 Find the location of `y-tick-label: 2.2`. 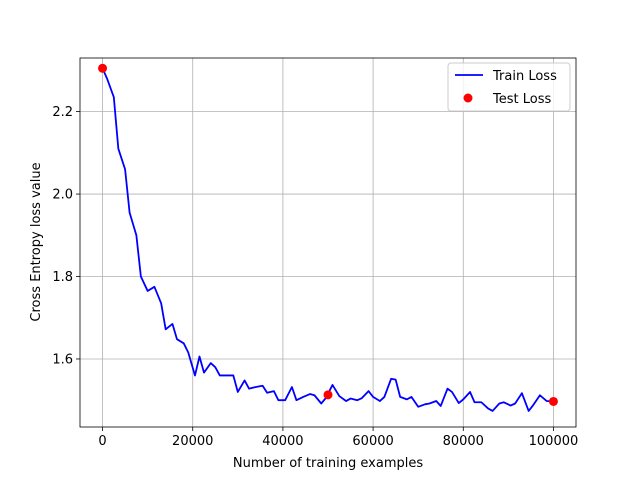

y-tick-label: 2.2 is located at coordinates (62, 112).